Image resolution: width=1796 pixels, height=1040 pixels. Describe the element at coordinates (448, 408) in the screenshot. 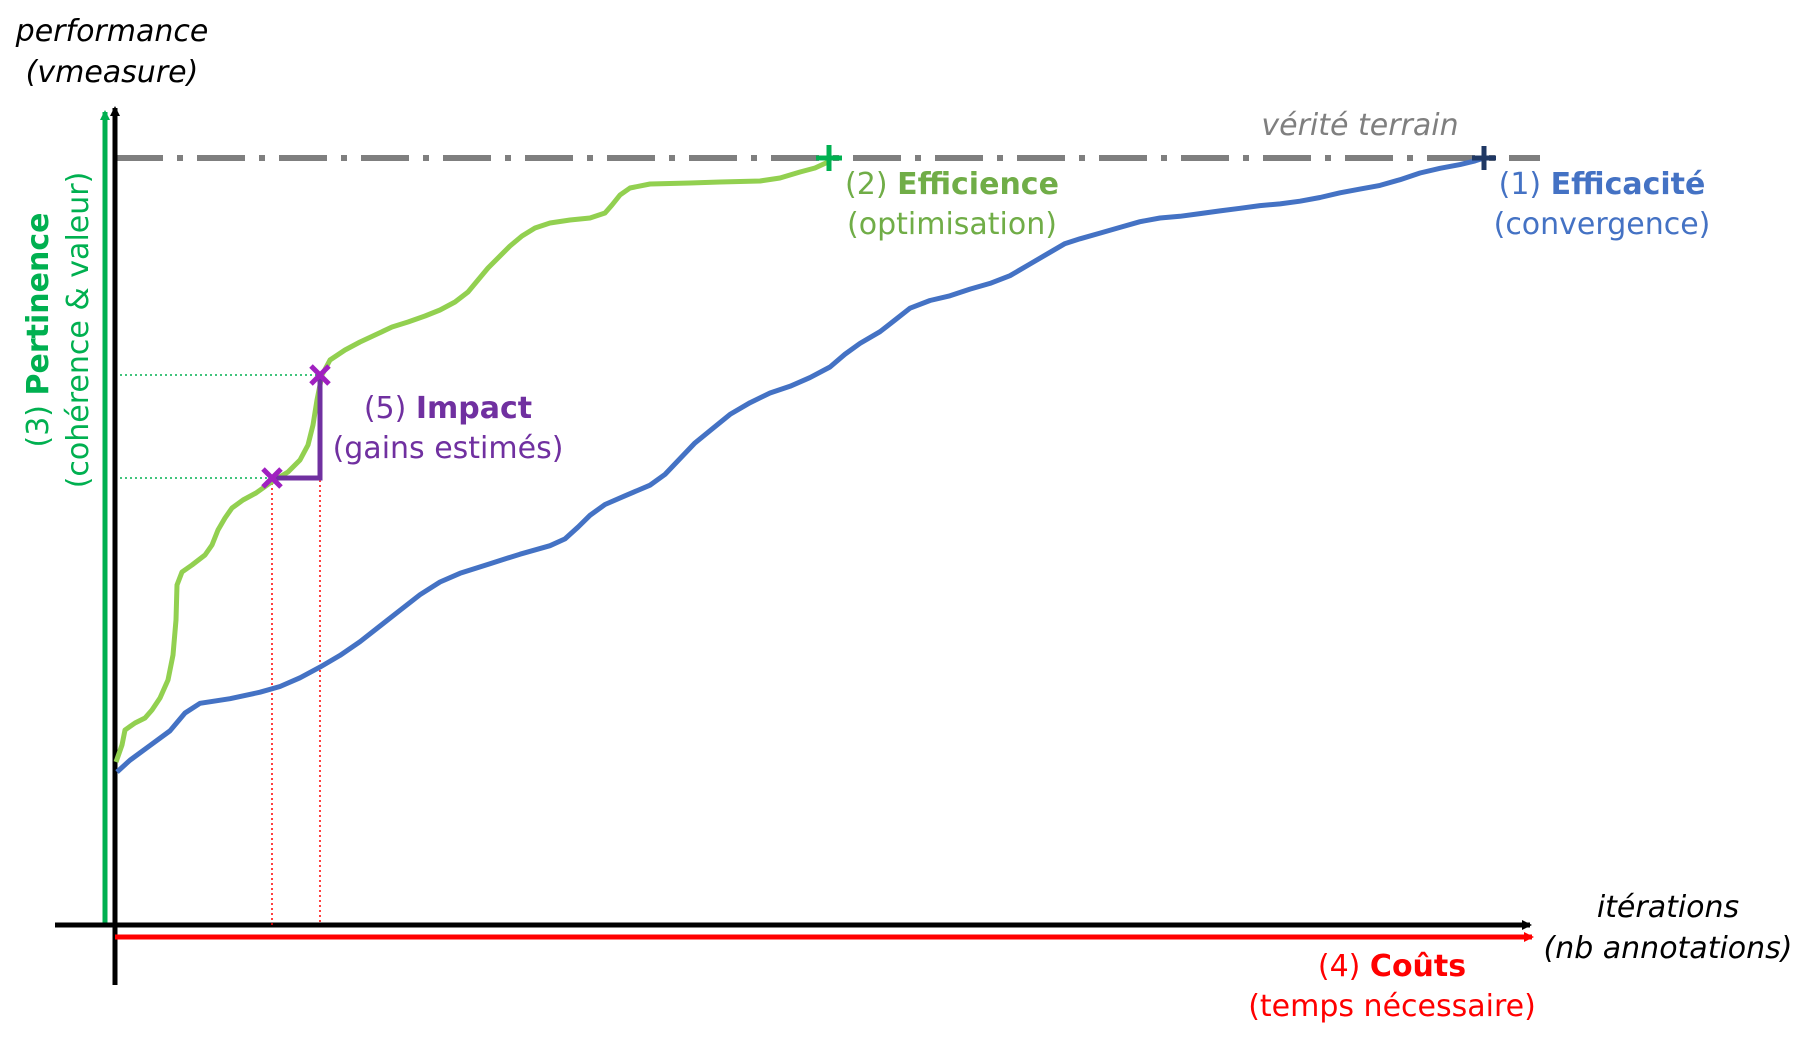

I see `impact-label: (5) Impact` at that location.